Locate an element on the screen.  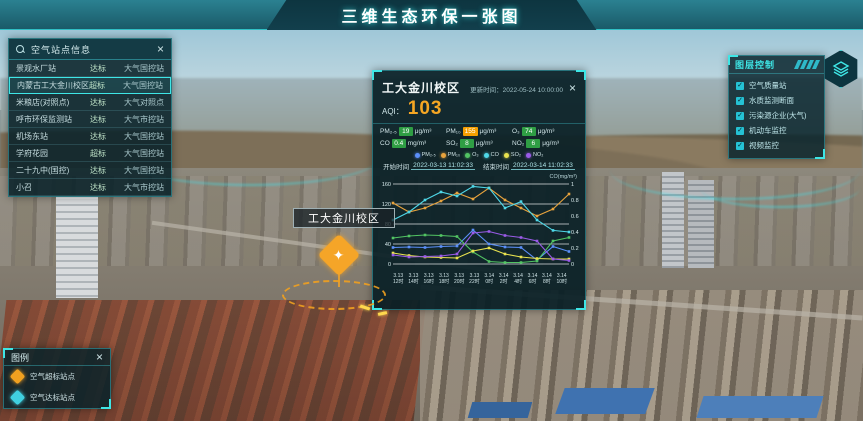
station-row: 小召 达标 大气市控站 is located at coordinates (90, 187).